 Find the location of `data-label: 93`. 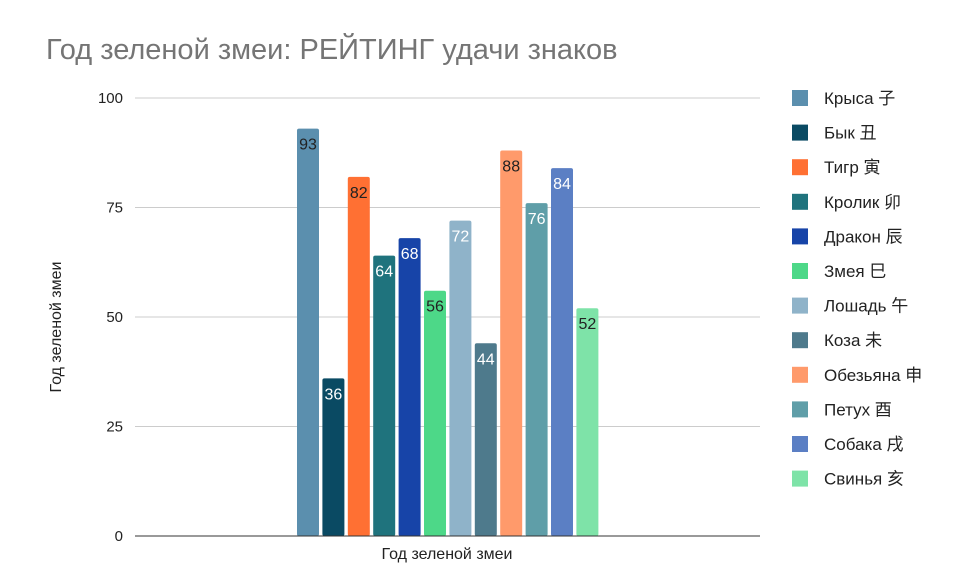

data-label: 93 is located at coordinates (308, 145).